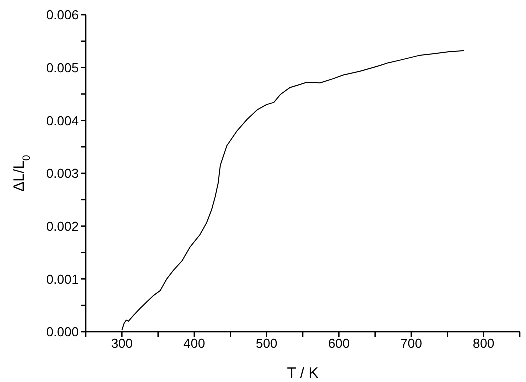  I want to click on x-axis-title: T / K, so click(303, 373).